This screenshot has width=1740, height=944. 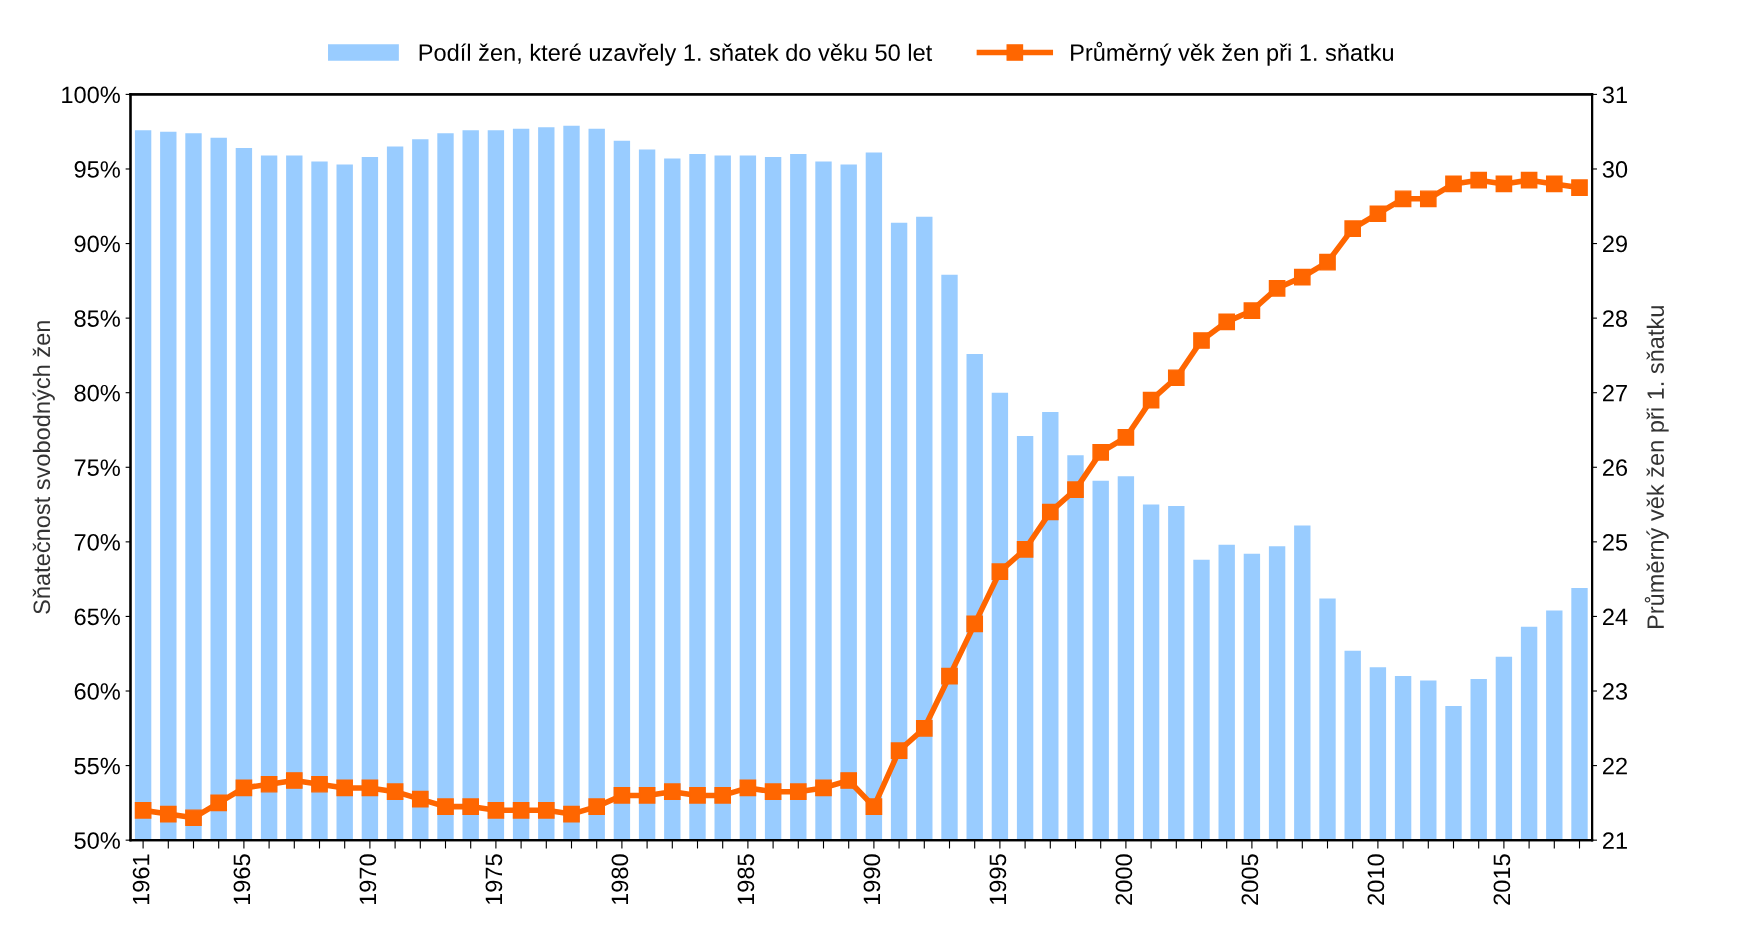 What do you see at coordinates (1502, 879) in the screenshot?
I see `x-tick-label: 2015` at bounding box center [1502, 879].